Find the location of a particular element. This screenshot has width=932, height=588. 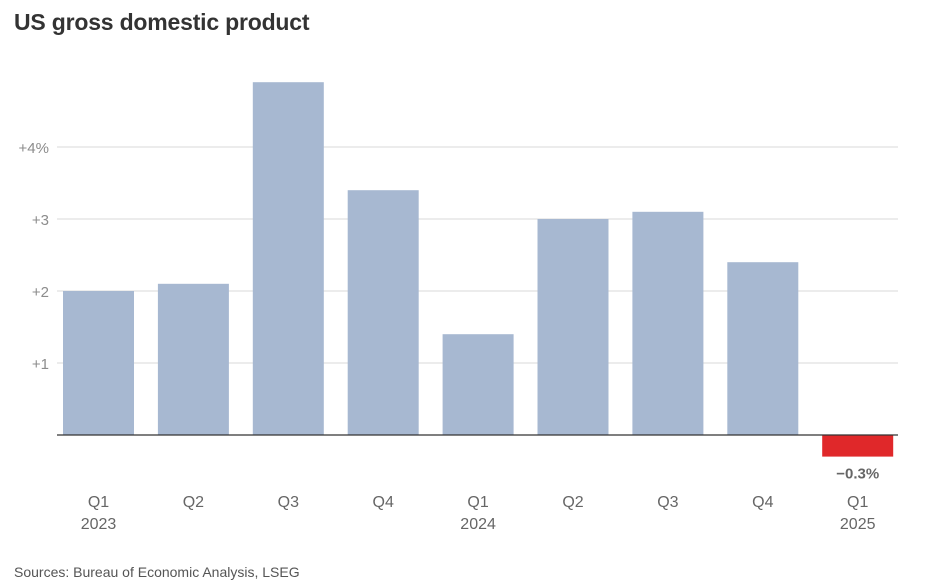

data-label: −0.3% is located at coordinates (857, 474).